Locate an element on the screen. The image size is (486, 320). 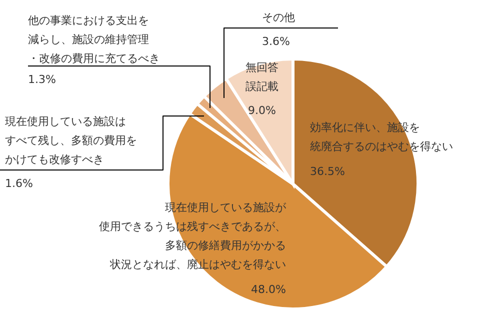
slice-label: その他 is located at coordinates (278, 17).